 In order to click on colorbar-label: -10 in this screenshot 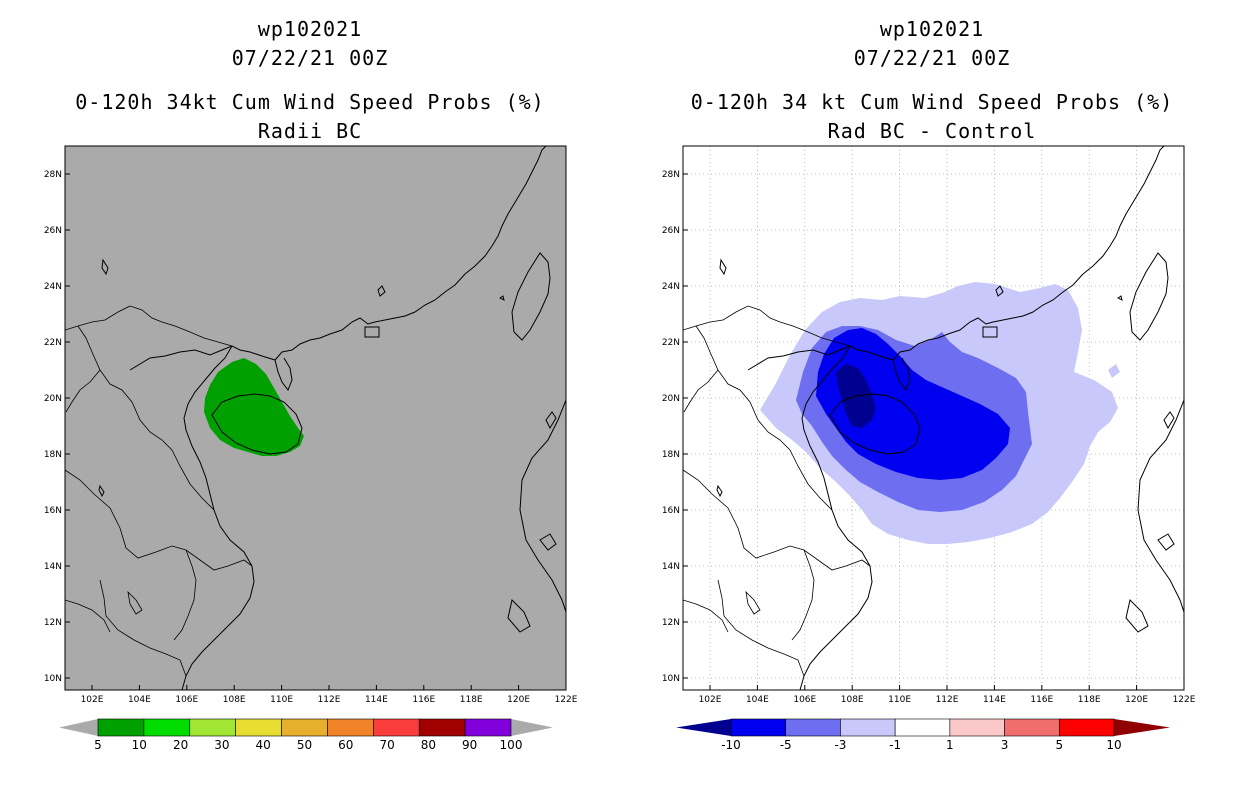, I will do `click(731, 745)`.